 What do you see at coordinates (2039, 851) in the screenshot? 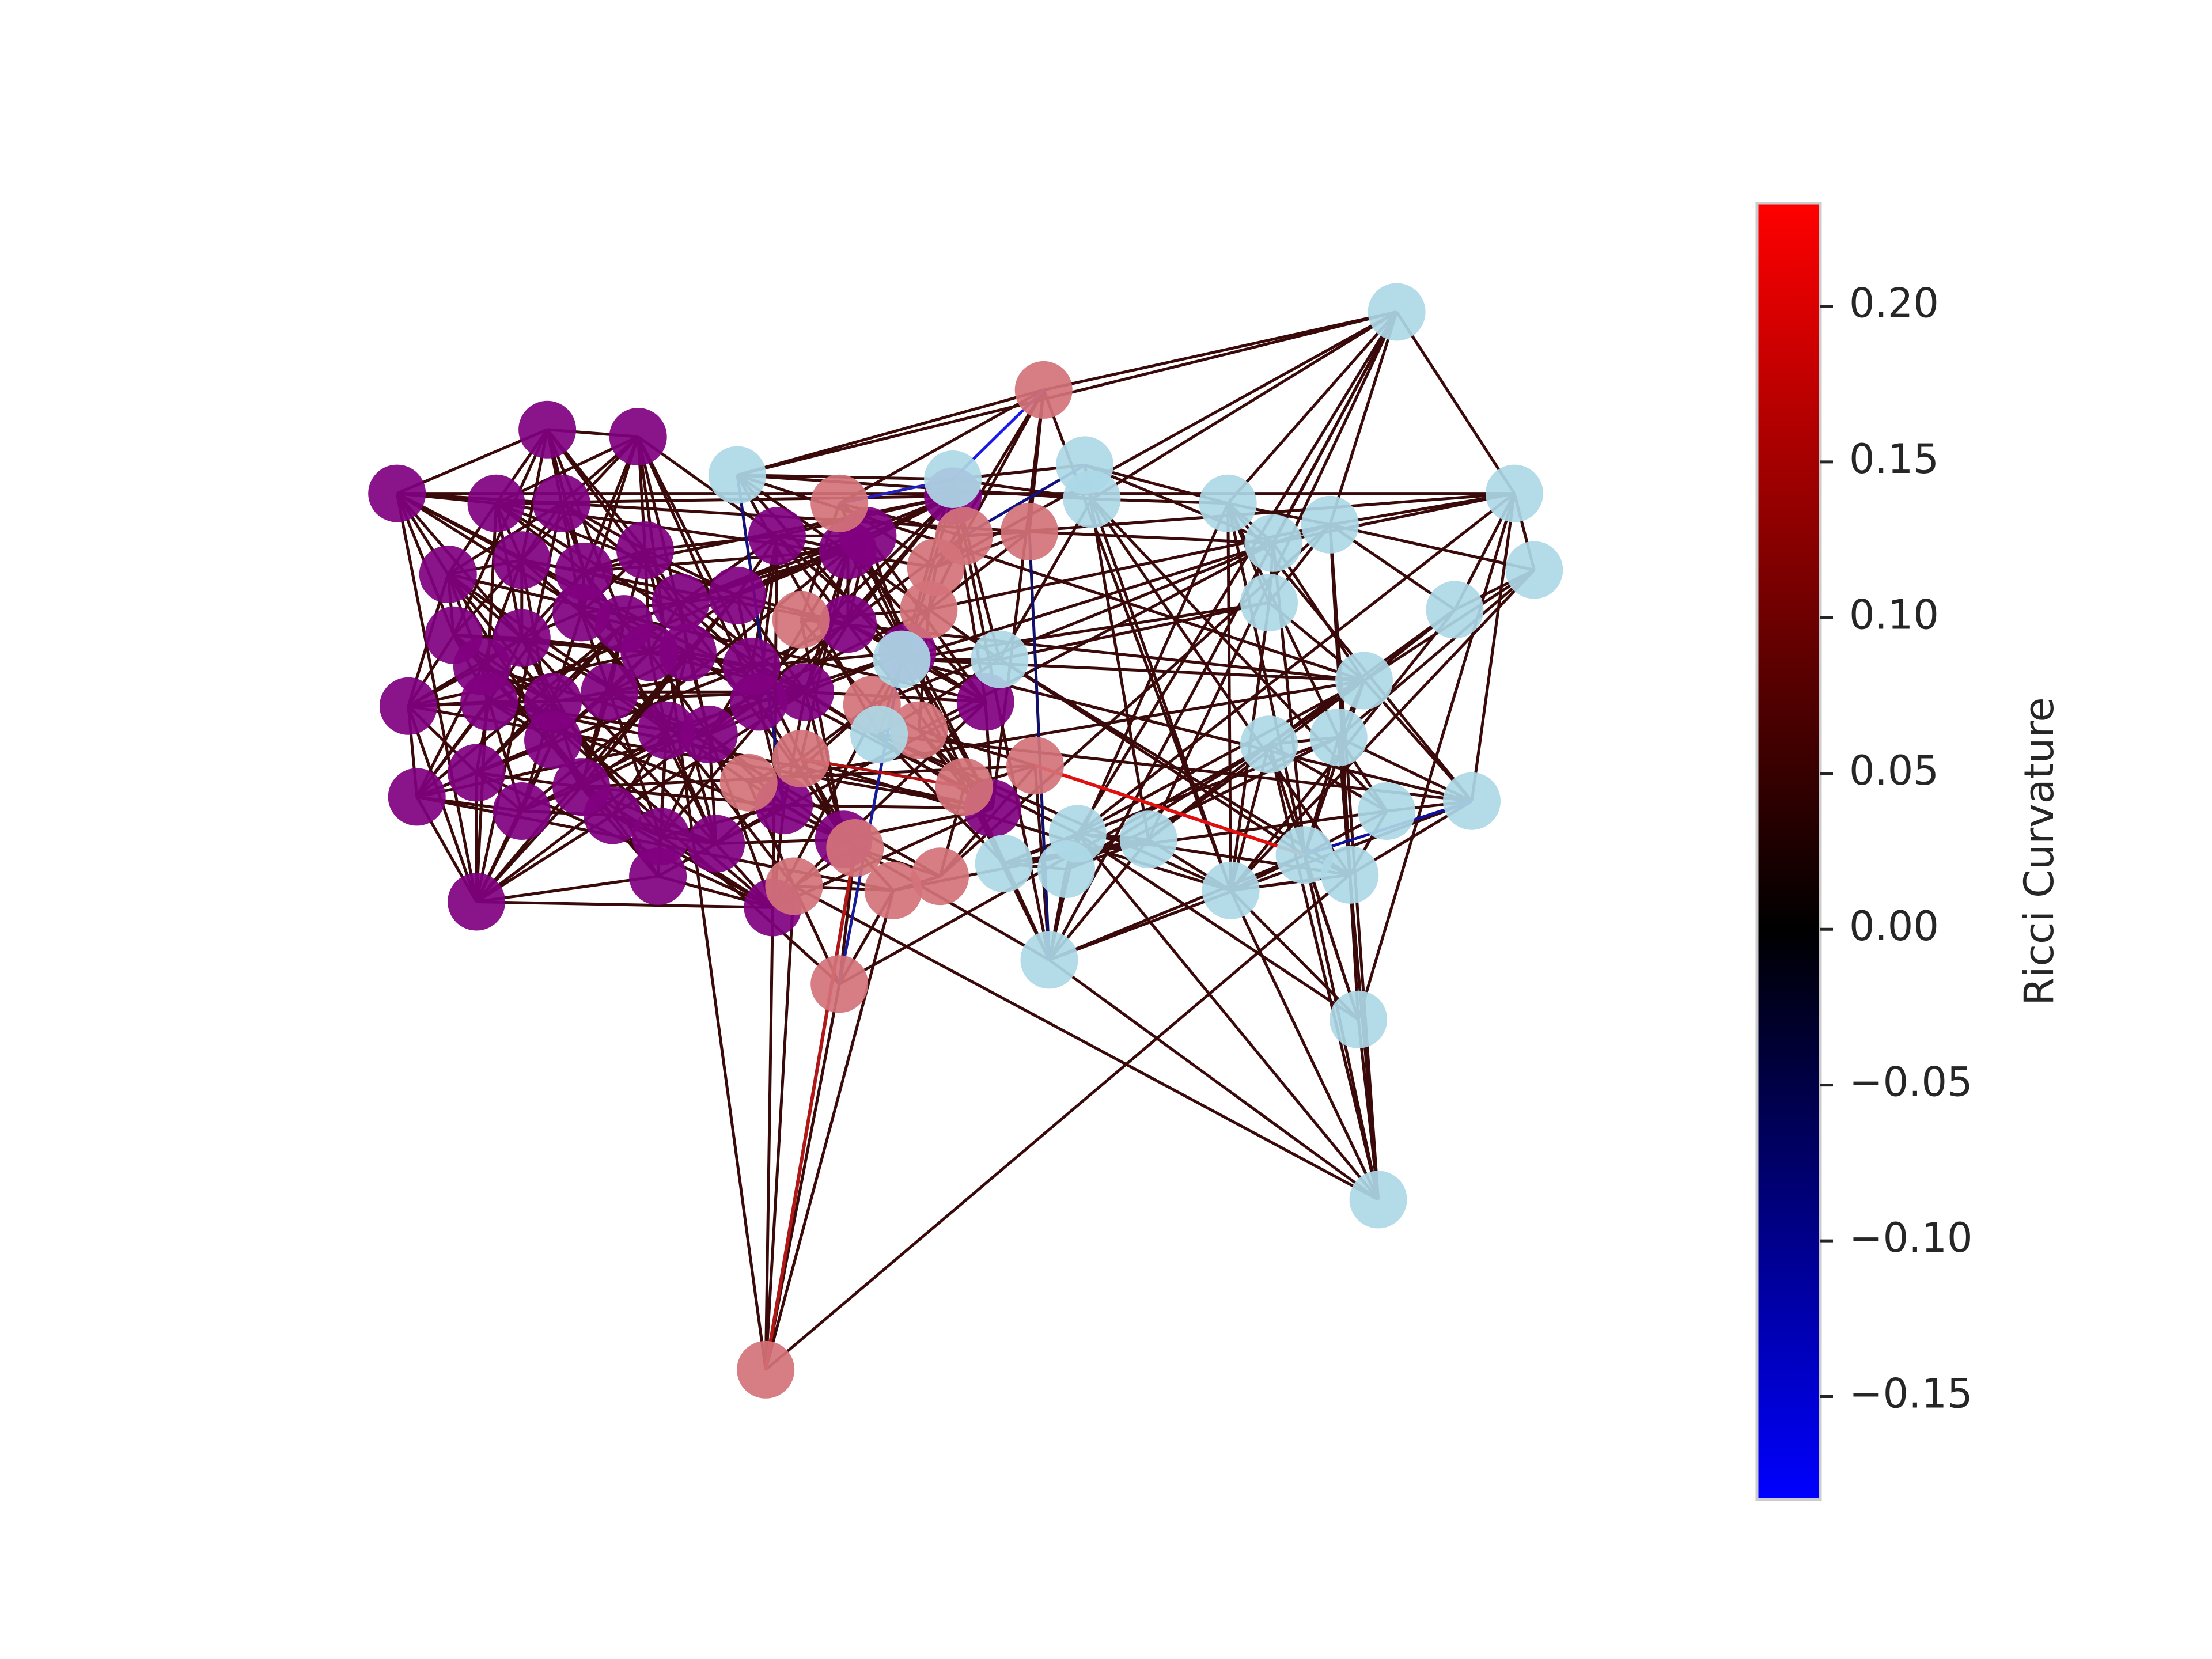
I see `colorbar-label: Ricci Curvature` at bounding box center [2039, 851].